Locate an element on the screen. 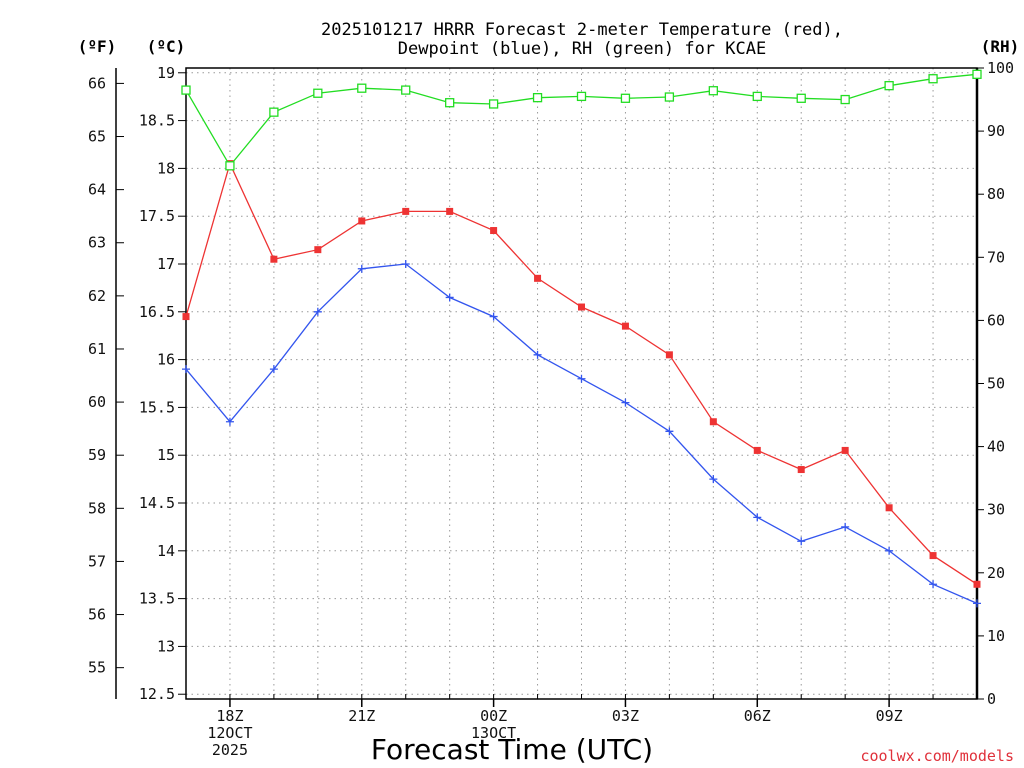 This screenshot has width=1024, height=768. fahrenheit-unit-label: (ºF) is located at coordinates (97, 46).